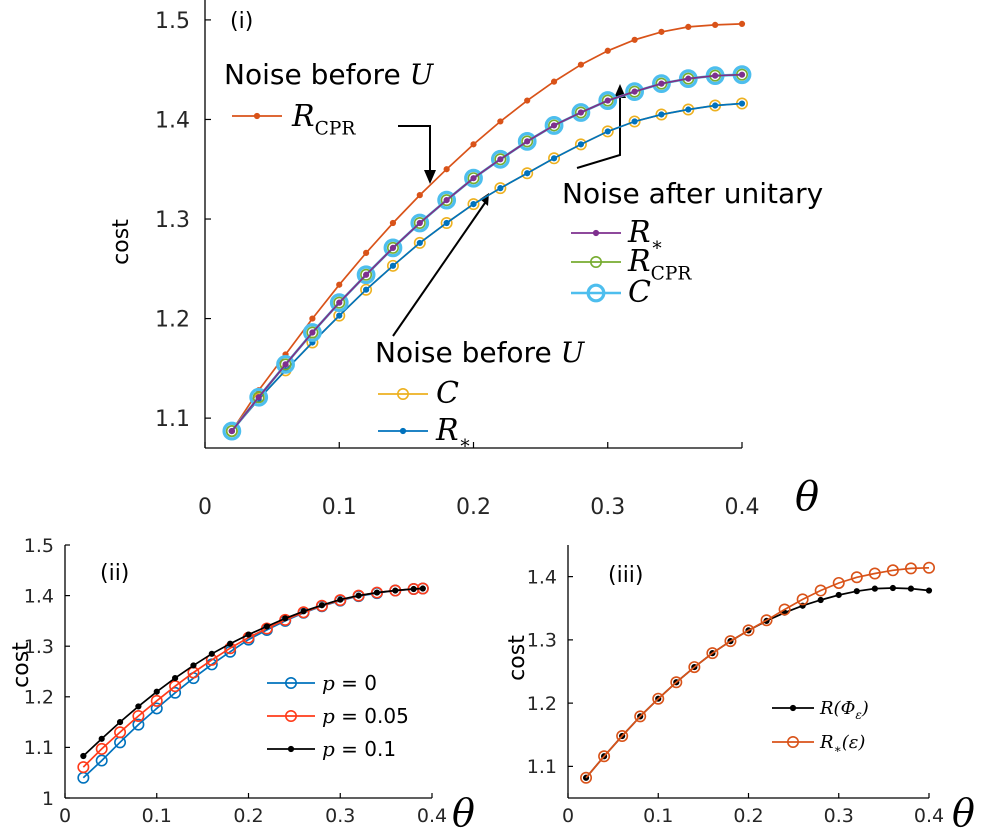 The height and width of the screenshot is (831, 986). What do you see at coordinates (626, 575) in the screenshot?
I see `panel-label-iii: (iii)` at bounding box center [626, 575].